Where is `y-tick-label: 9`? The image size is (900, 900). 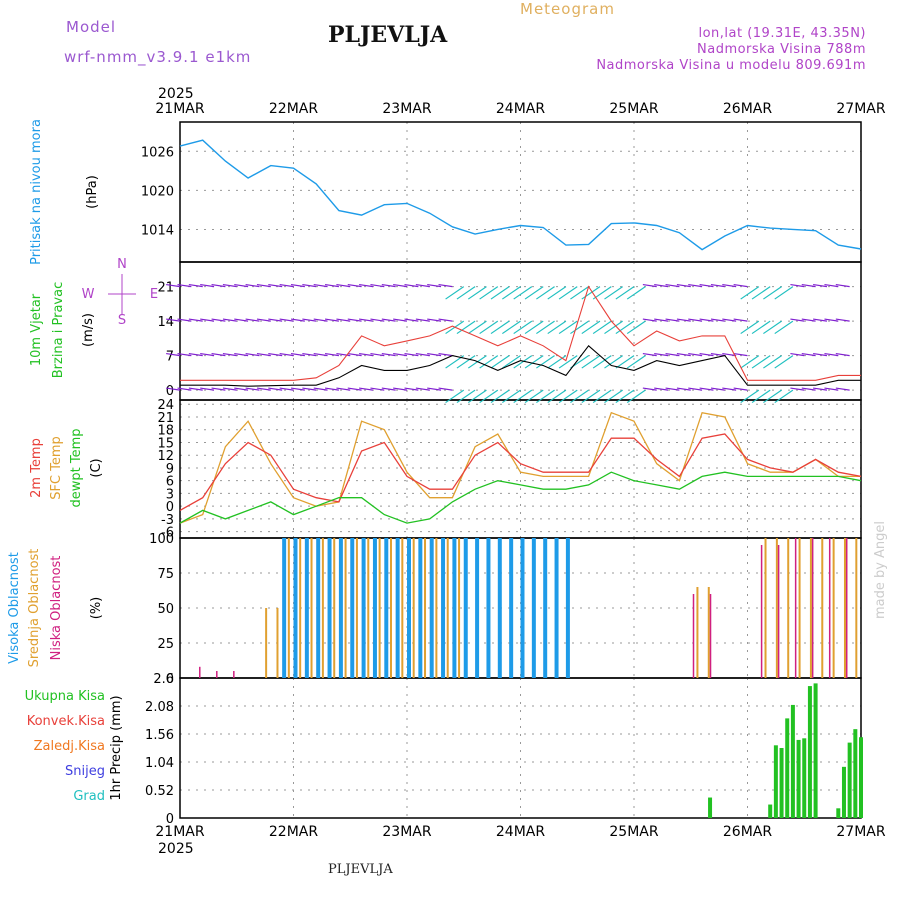 y-tick-label: 9 is located at coordinates (170, 469).